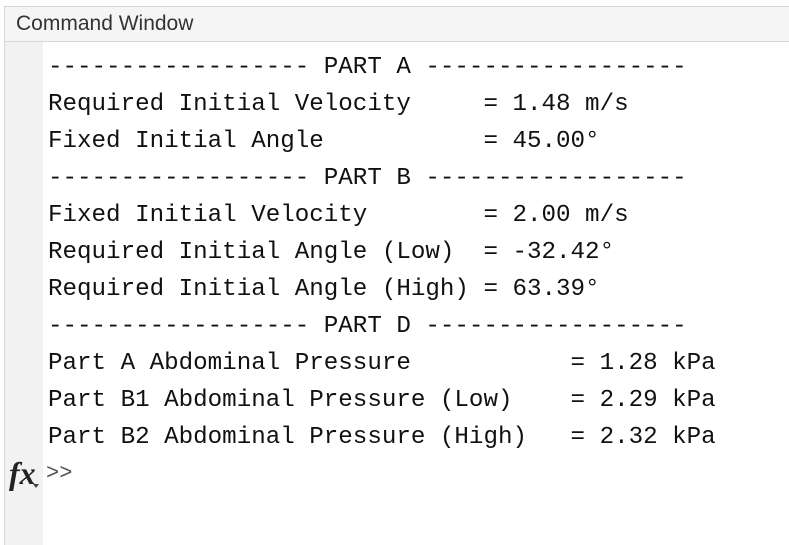 Image resolution: width=789 pixels, height=545 pixels. I want to click on output-line: Required Initial Angle (Low) = -32.42°, so click(331, 252).